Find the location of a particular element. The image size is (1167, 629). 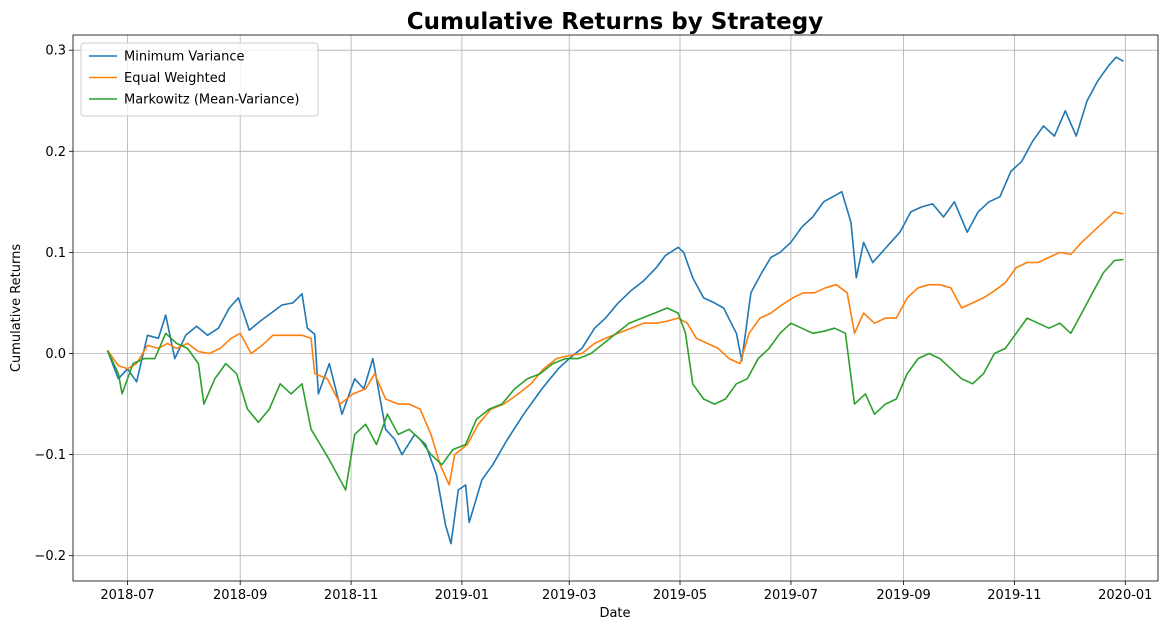

chart-title: Cumulative Returns by Strategy is located at coordinates (615, 22).